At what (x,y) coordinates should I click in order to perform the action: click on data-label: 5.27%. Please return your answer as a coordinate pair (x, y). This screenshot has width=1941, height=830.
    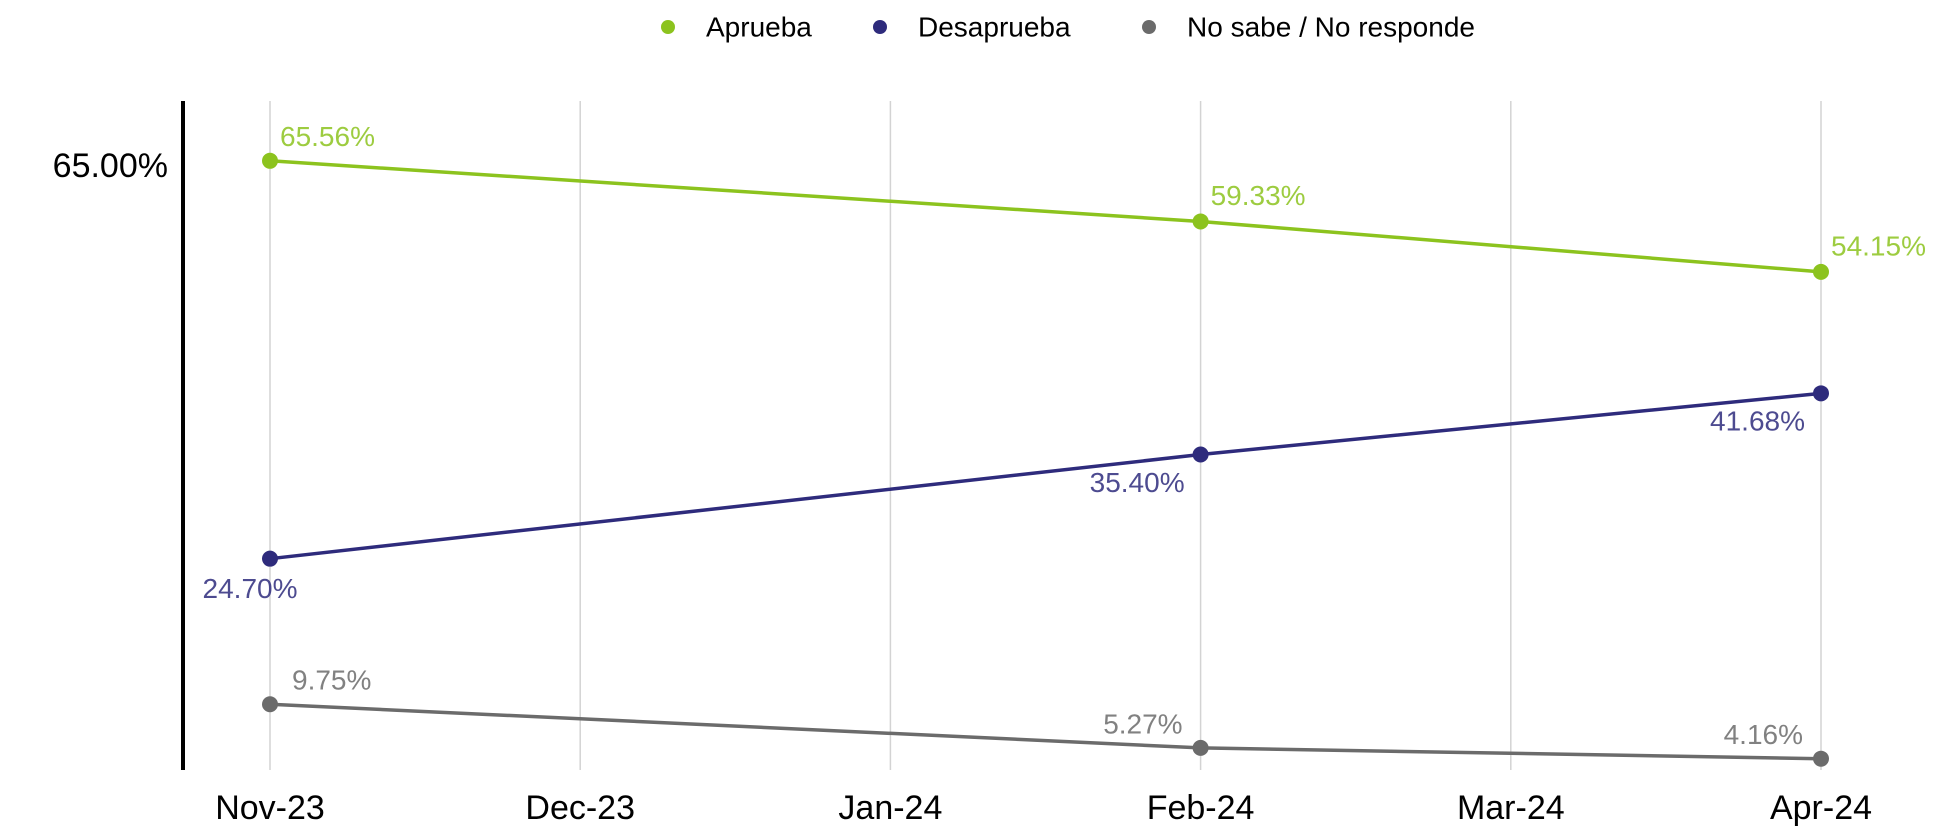
    Looking at the image, I should click on (1142, 723).